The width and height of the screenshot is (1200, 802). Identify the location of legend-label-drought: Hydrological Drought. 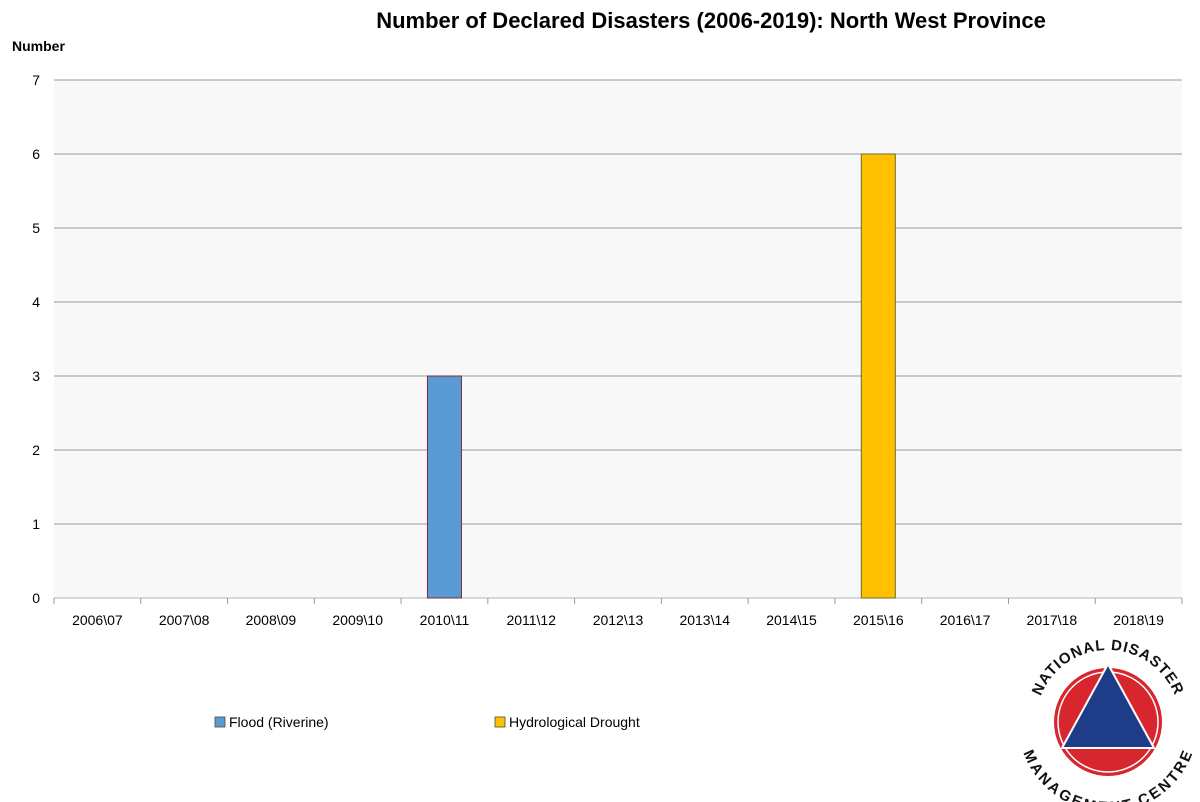
(574, 722).